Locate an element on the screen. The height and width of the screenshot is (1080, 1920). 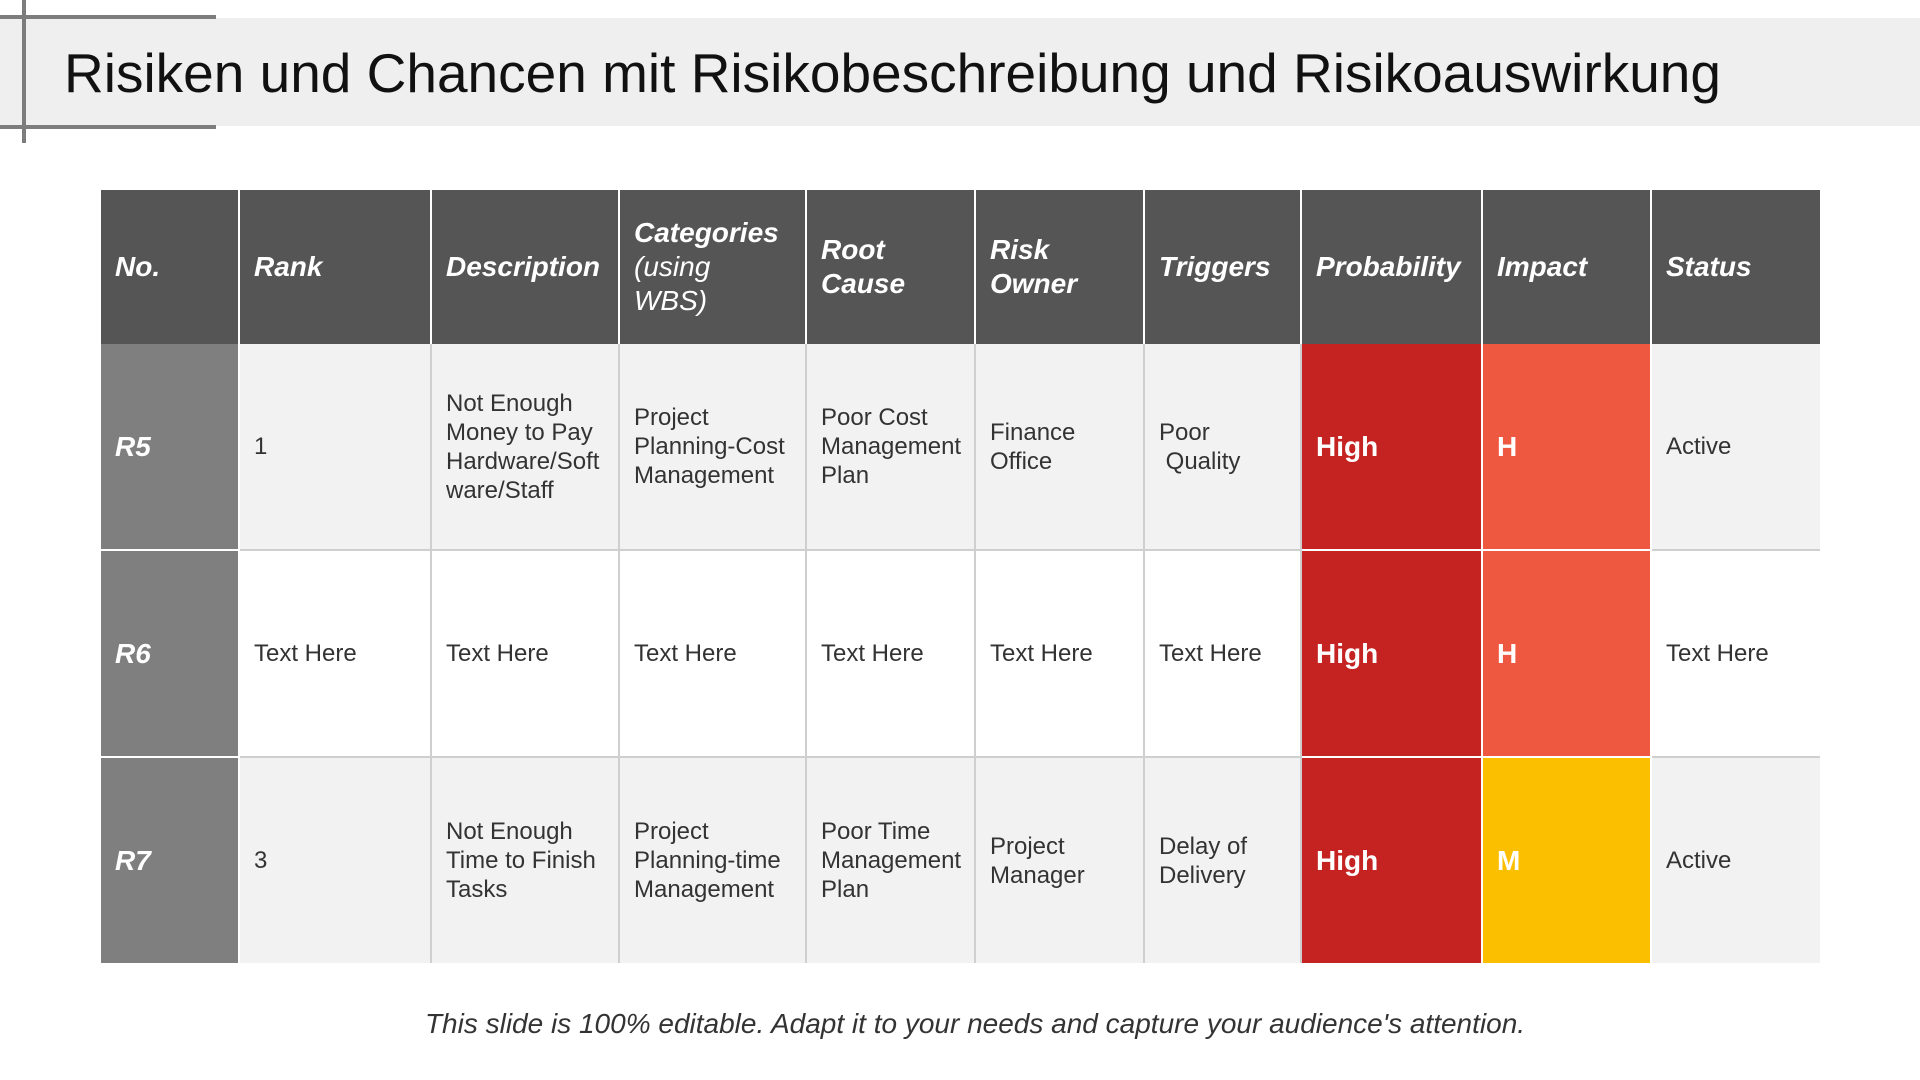
cell-line: Planning-Cost is located at coordinates (709, 446).